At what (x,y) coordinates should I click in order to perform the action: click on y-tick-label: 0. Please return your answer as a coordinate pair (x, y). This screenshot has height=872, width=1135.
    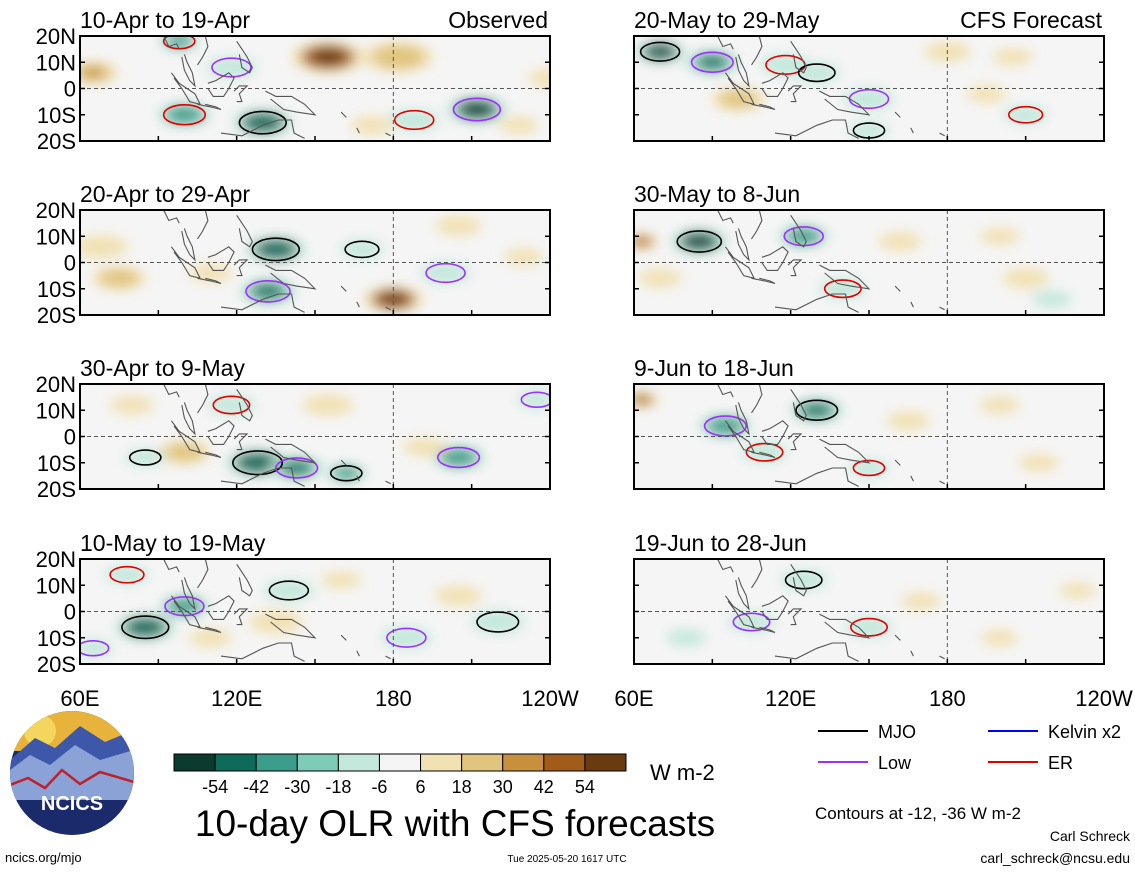
    Looking at the image, I should click on (70, 263).